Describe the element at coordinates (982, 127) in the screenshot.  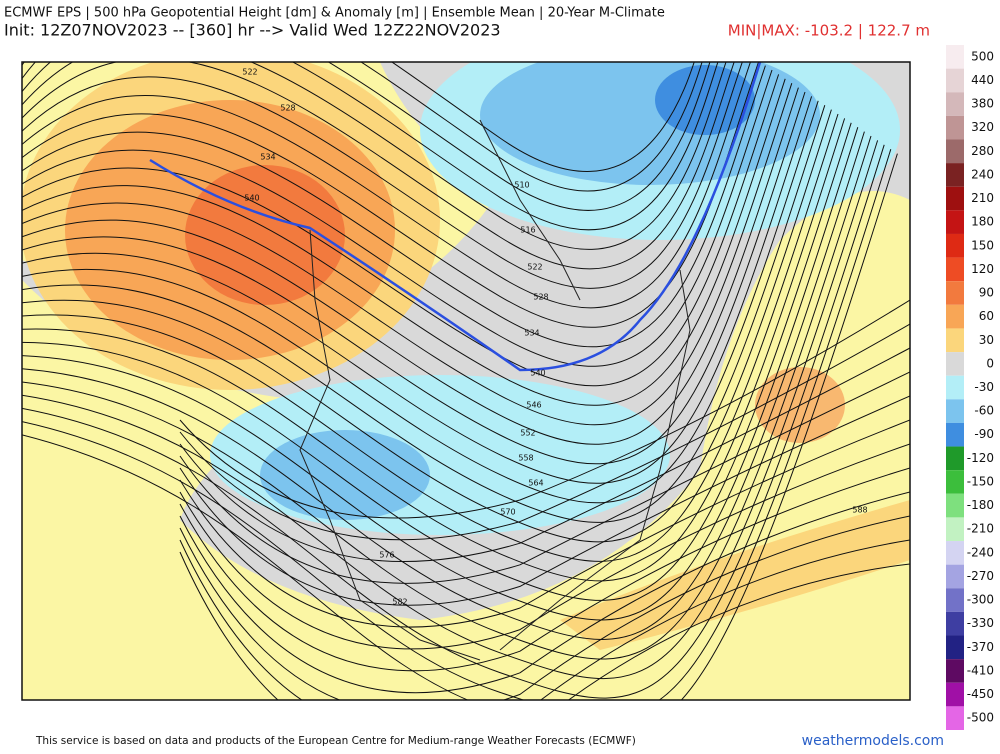
I see `colorbar-label: 320` at that location.